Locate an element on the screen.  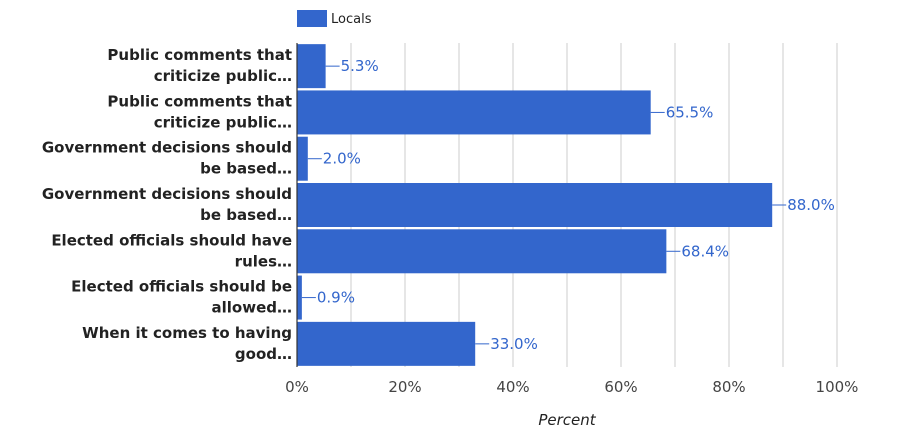
data-label: 5.3% is located at coordinates (360, 66).